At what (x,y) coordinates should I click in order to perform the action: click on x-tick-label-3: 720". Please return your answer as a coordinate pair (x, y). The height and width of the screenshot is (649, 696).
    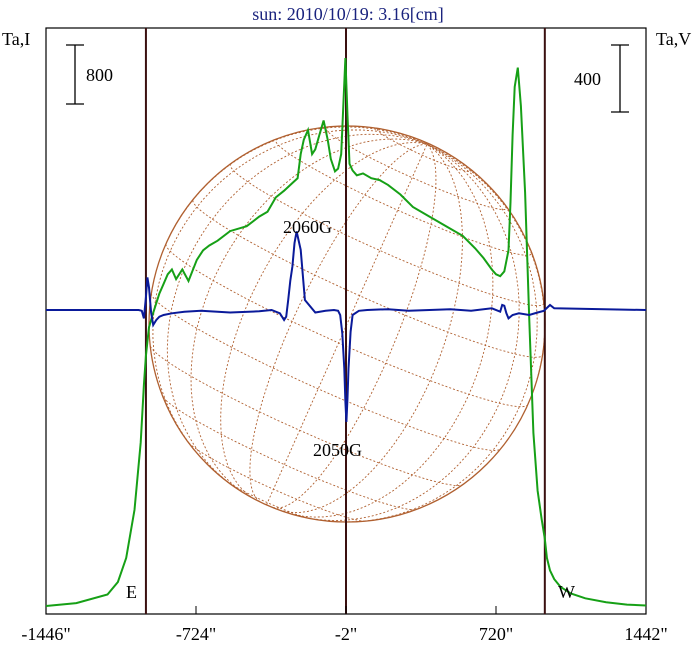
    Looking at the image, I should click on (496, 634).